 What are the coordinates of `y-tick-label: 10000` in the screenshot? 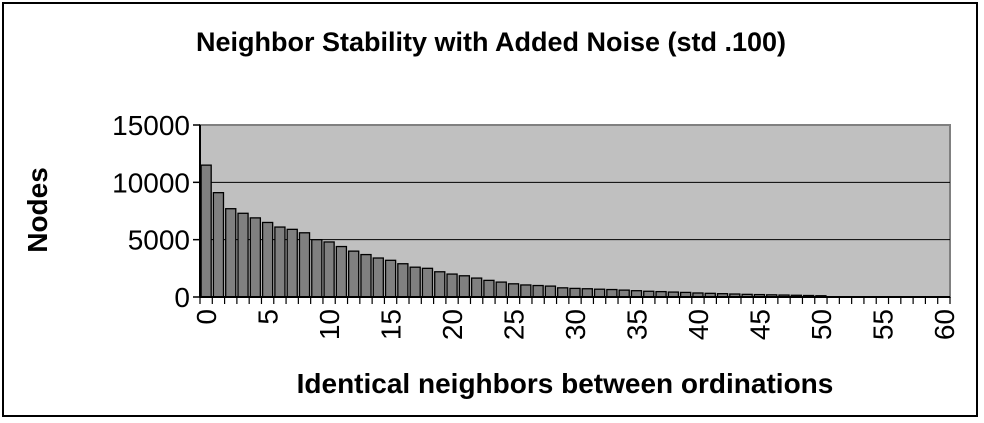 It's located at (151, 182).